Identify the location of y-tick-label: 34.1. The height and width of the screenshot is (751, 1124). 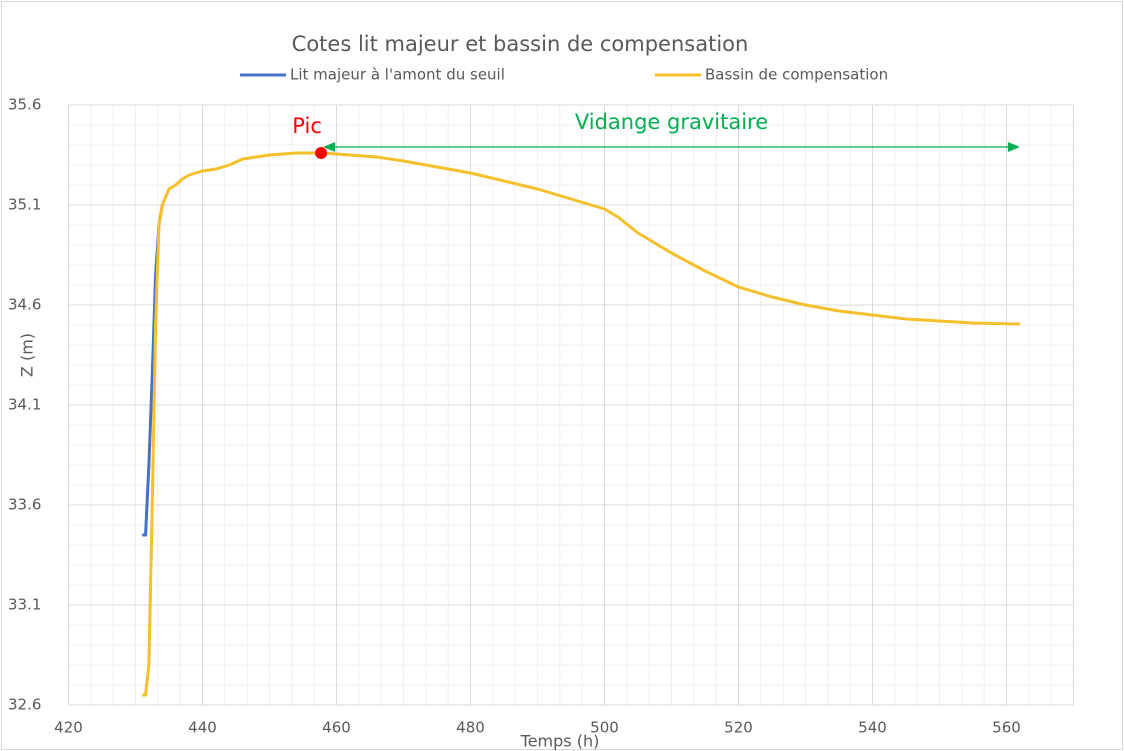
(24, 405).